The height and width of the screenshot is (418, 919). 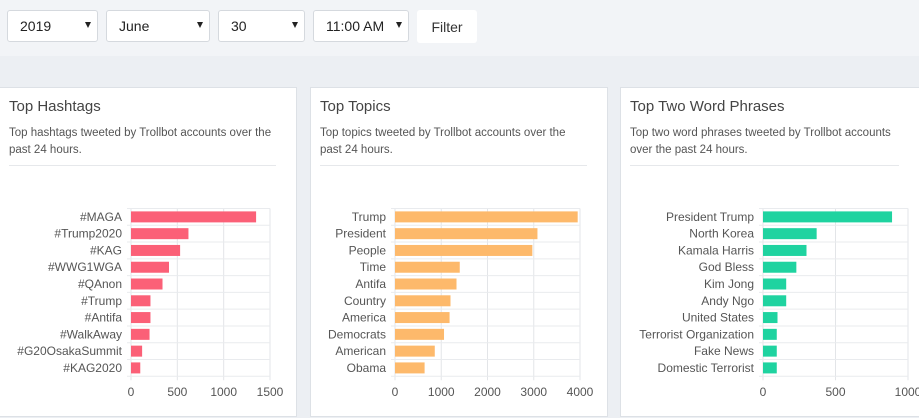 What do you see at coordinates (357, 334) in the screenshot?
I see `category-label: Democrats` at bounding box center [357, 334].